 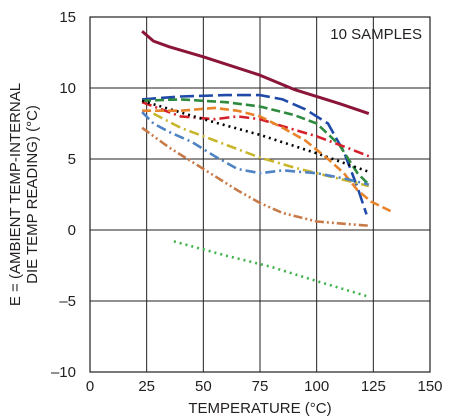 What do you see at coordinates (67, 88) in the screenshot?
I see `y-tick-label: 10` at bounding box center [67, 88].